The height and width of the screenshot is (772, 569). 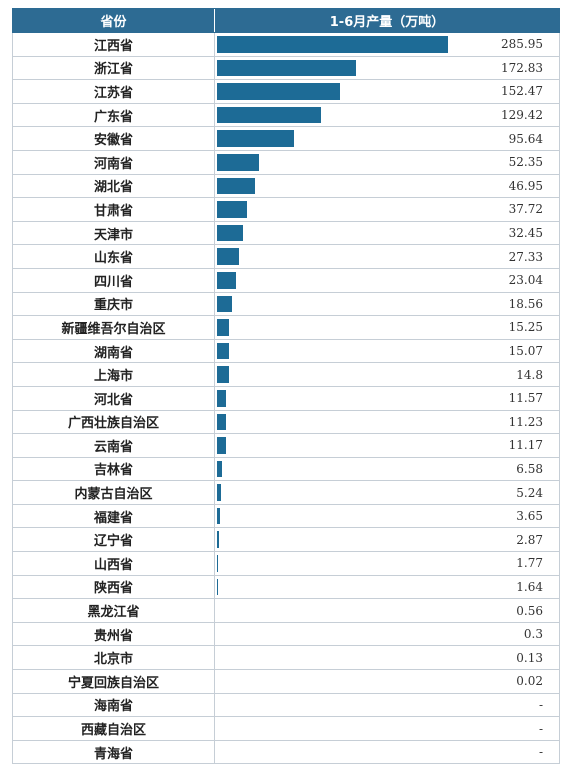 I want to click on bar-cell: 5.24, so click(x=387, y=492).